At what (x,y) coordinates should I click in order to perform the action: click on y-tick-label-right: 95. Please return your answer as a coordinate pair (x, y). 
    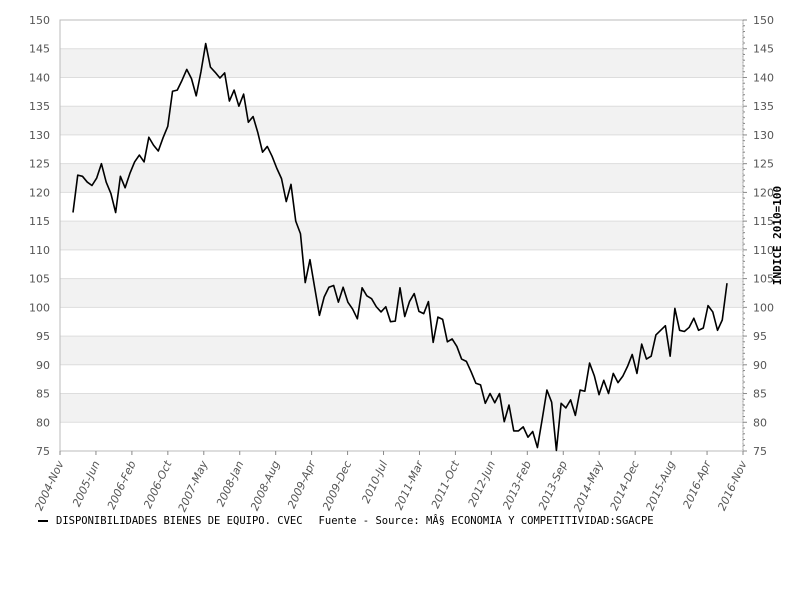
    Looking at the image, I should click on (760, 336).